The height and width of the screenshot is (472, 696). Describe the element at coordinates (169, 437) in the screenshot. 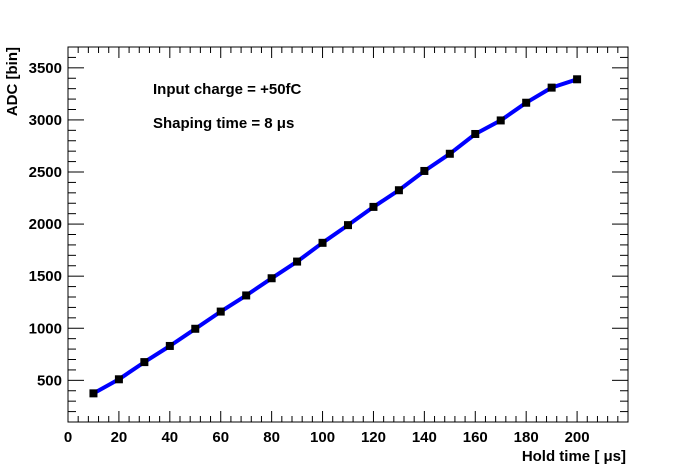

I see `x-tick-label: 40` at that location.